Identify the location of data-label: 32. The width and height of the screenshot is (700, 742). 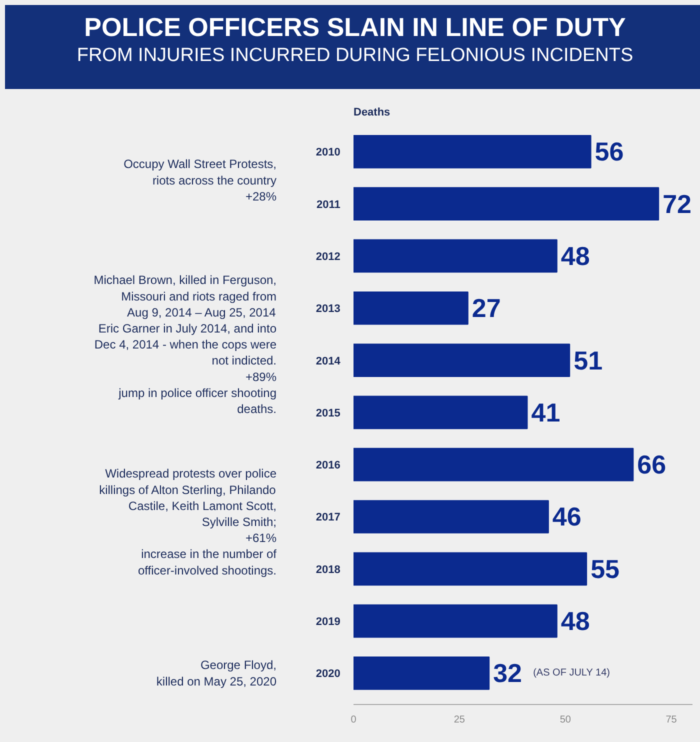
(507, 673).